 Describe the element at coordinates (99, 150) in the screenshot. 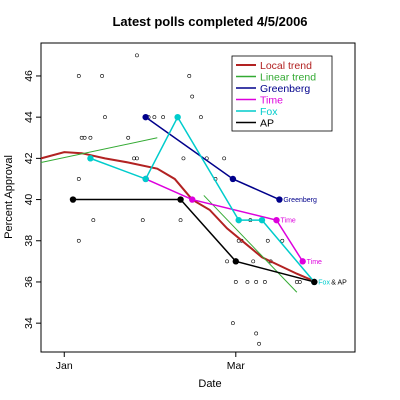

I see `series-line-linear-trend` at that location.